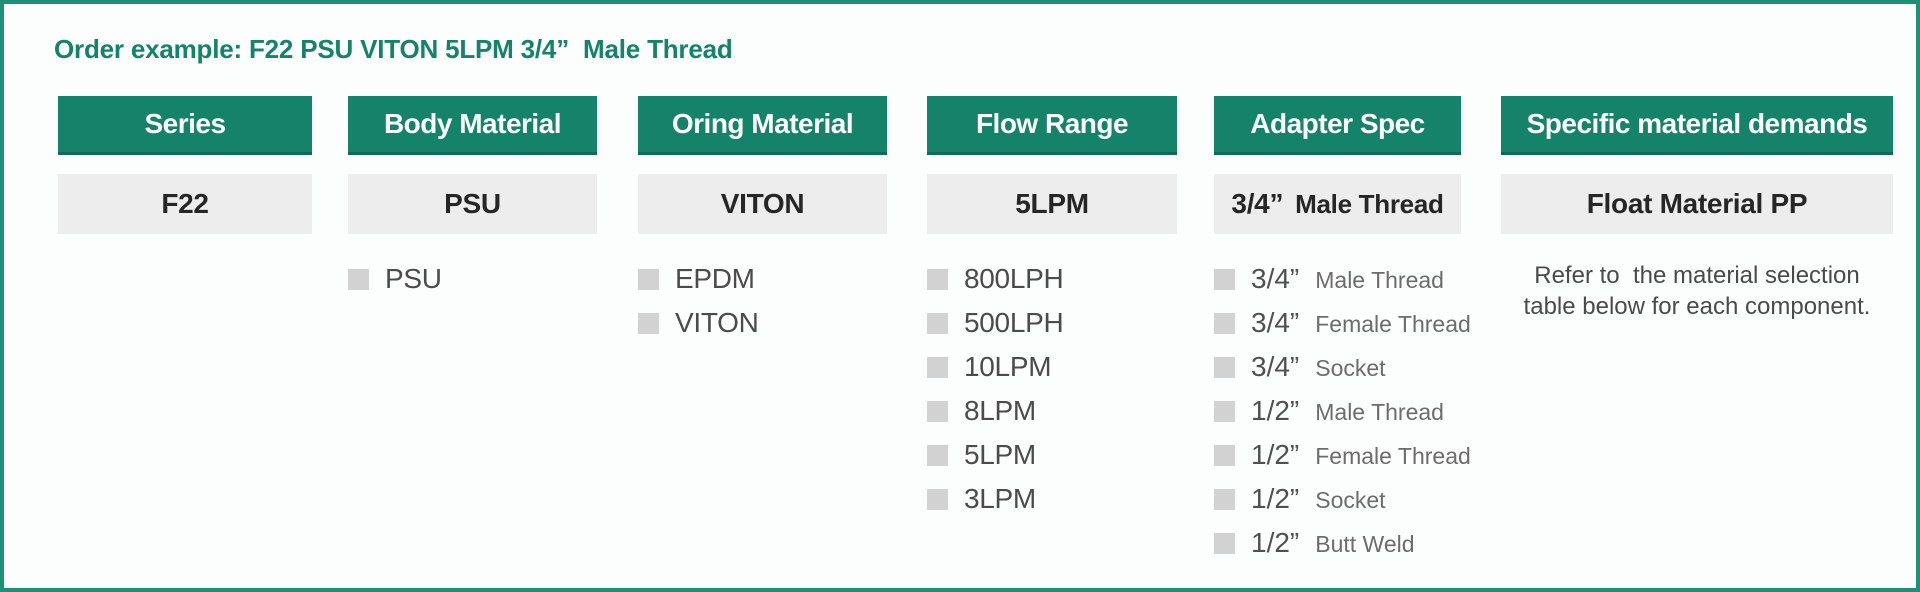 The width and height of the screenshot is (1920, 592). Describe the element at coordinates (1014, 322) in the screenshot. I see `option-label: 500LPH` at that location.